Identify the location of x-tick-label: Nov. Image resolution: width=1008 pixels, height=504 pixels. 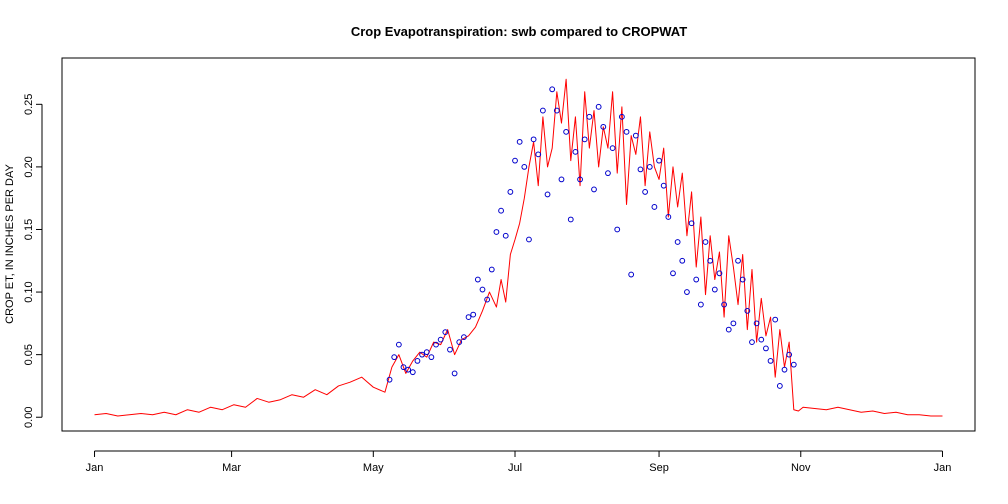
(801, 468).